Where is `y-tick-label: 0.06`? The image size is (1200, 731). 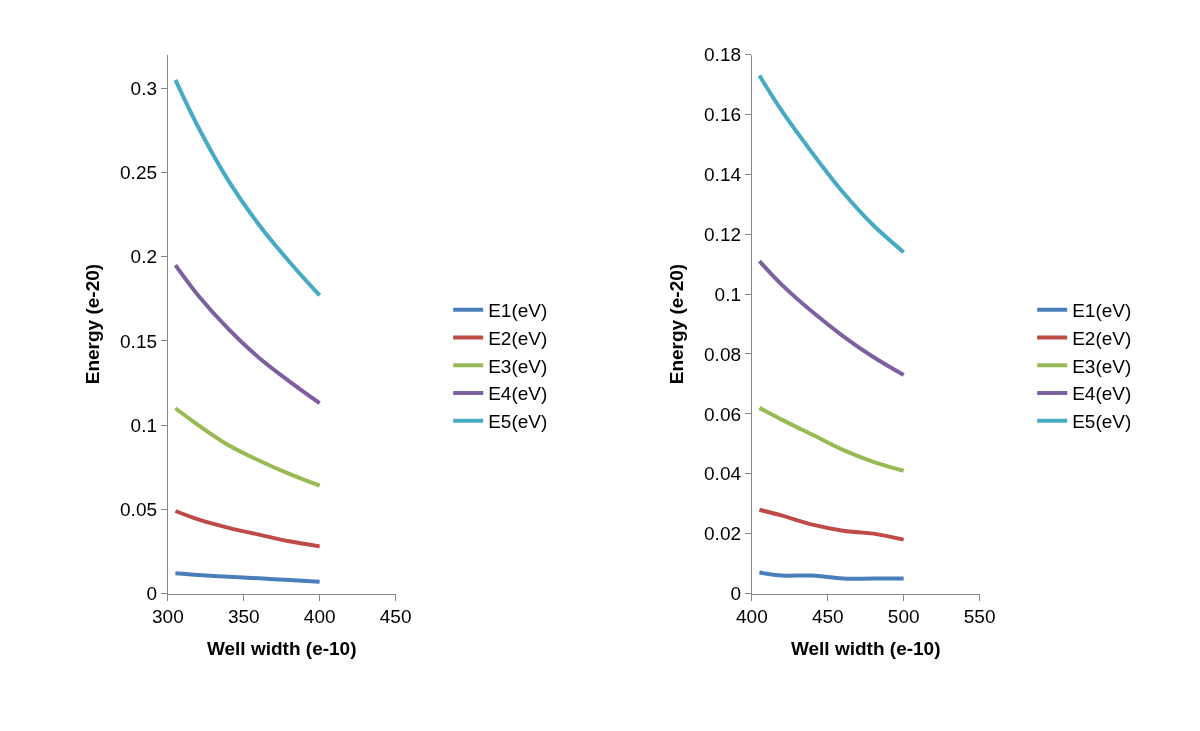
y-tick-label: 0.06 is located at coordinates (723, 414).